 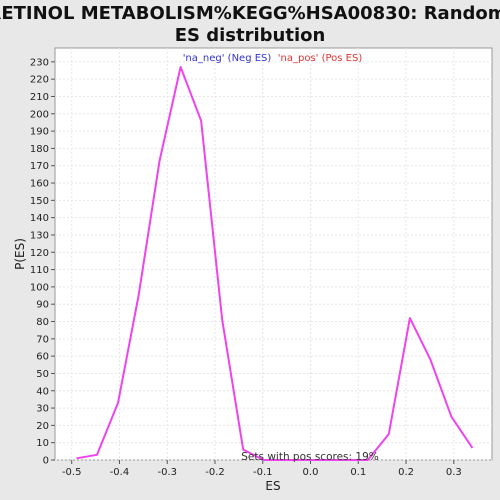 What do you see at coordinates (309, 457) in the screenshot?
I see `pos-scores-annotation: Sets with pos scores: 19%` at bounding box center [309, 457].